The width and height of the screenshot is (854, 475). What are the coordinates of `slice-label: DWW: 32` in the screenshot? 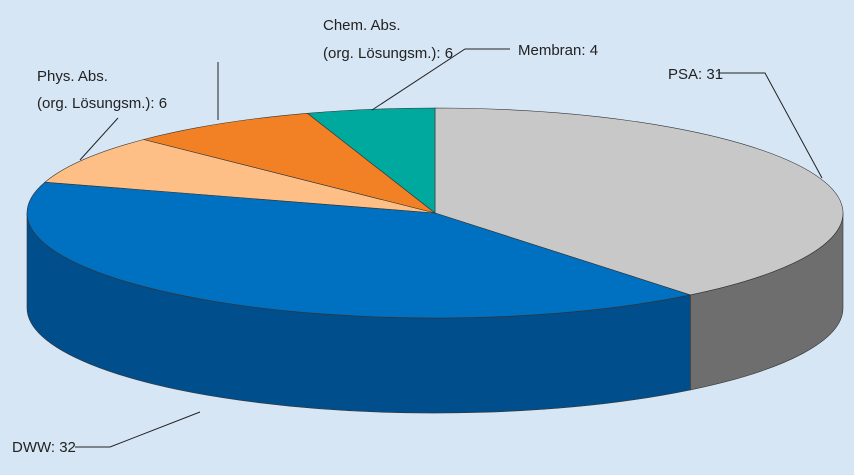 It's located at (44, 447).